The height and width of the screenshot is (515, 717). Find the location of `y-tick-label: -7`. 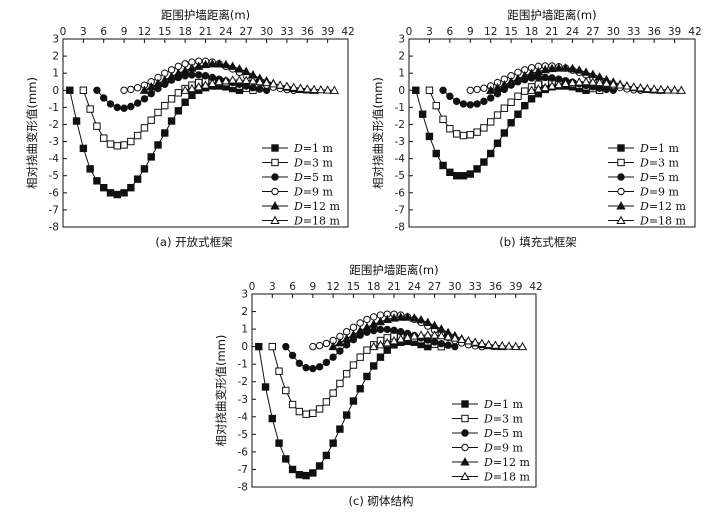

y-tick-label: -7 is located at coordinates (243, 470).